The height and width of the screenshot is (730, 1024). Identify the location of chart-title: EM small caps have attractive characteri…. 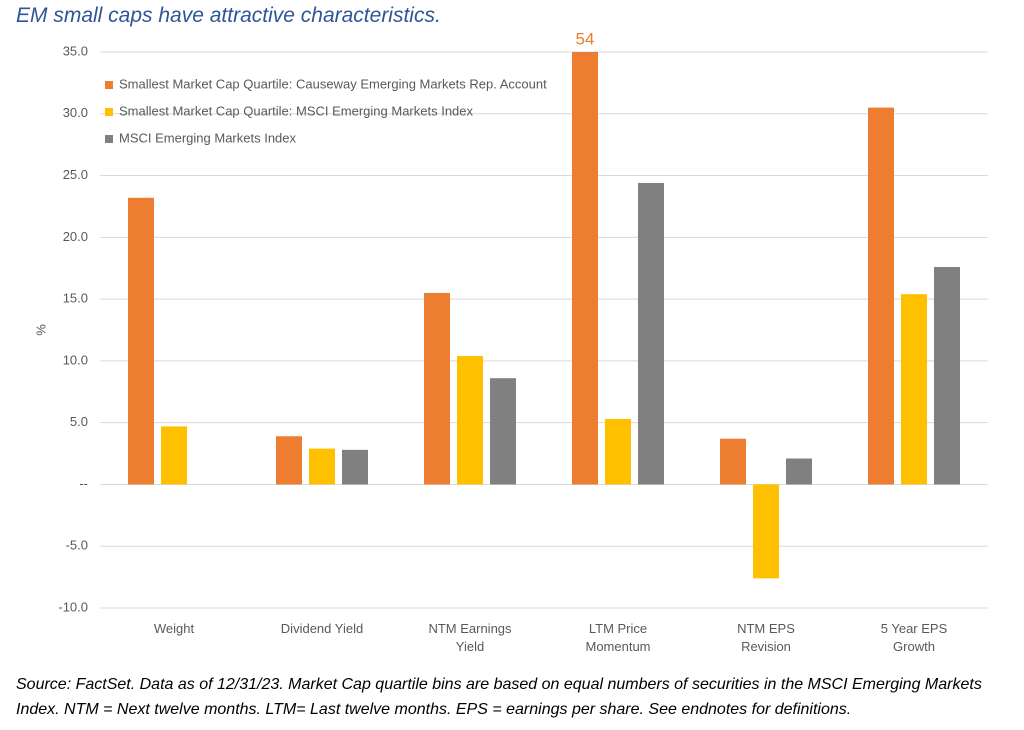
(228, 15).